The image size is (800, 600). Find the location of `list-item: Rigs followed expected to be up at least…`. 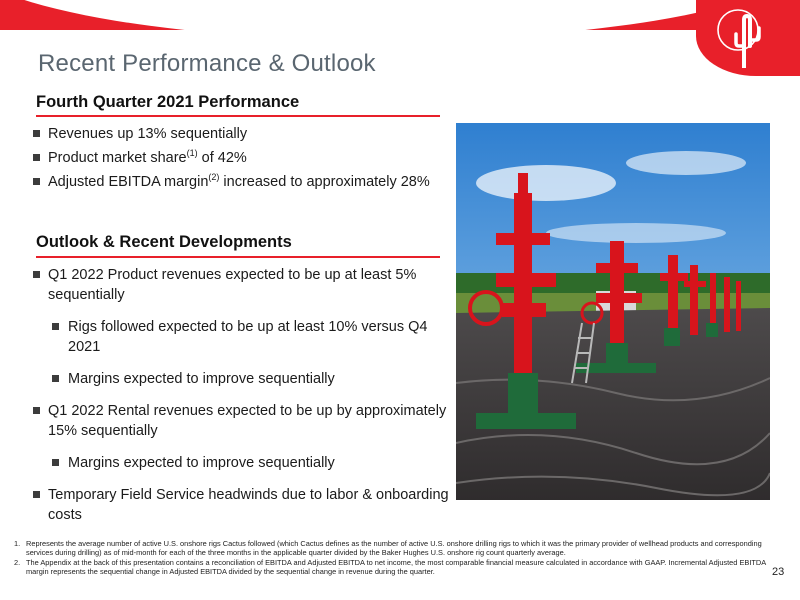

list-item: Rigs followed expected to be up at least… is located at coordinates (240, 337).